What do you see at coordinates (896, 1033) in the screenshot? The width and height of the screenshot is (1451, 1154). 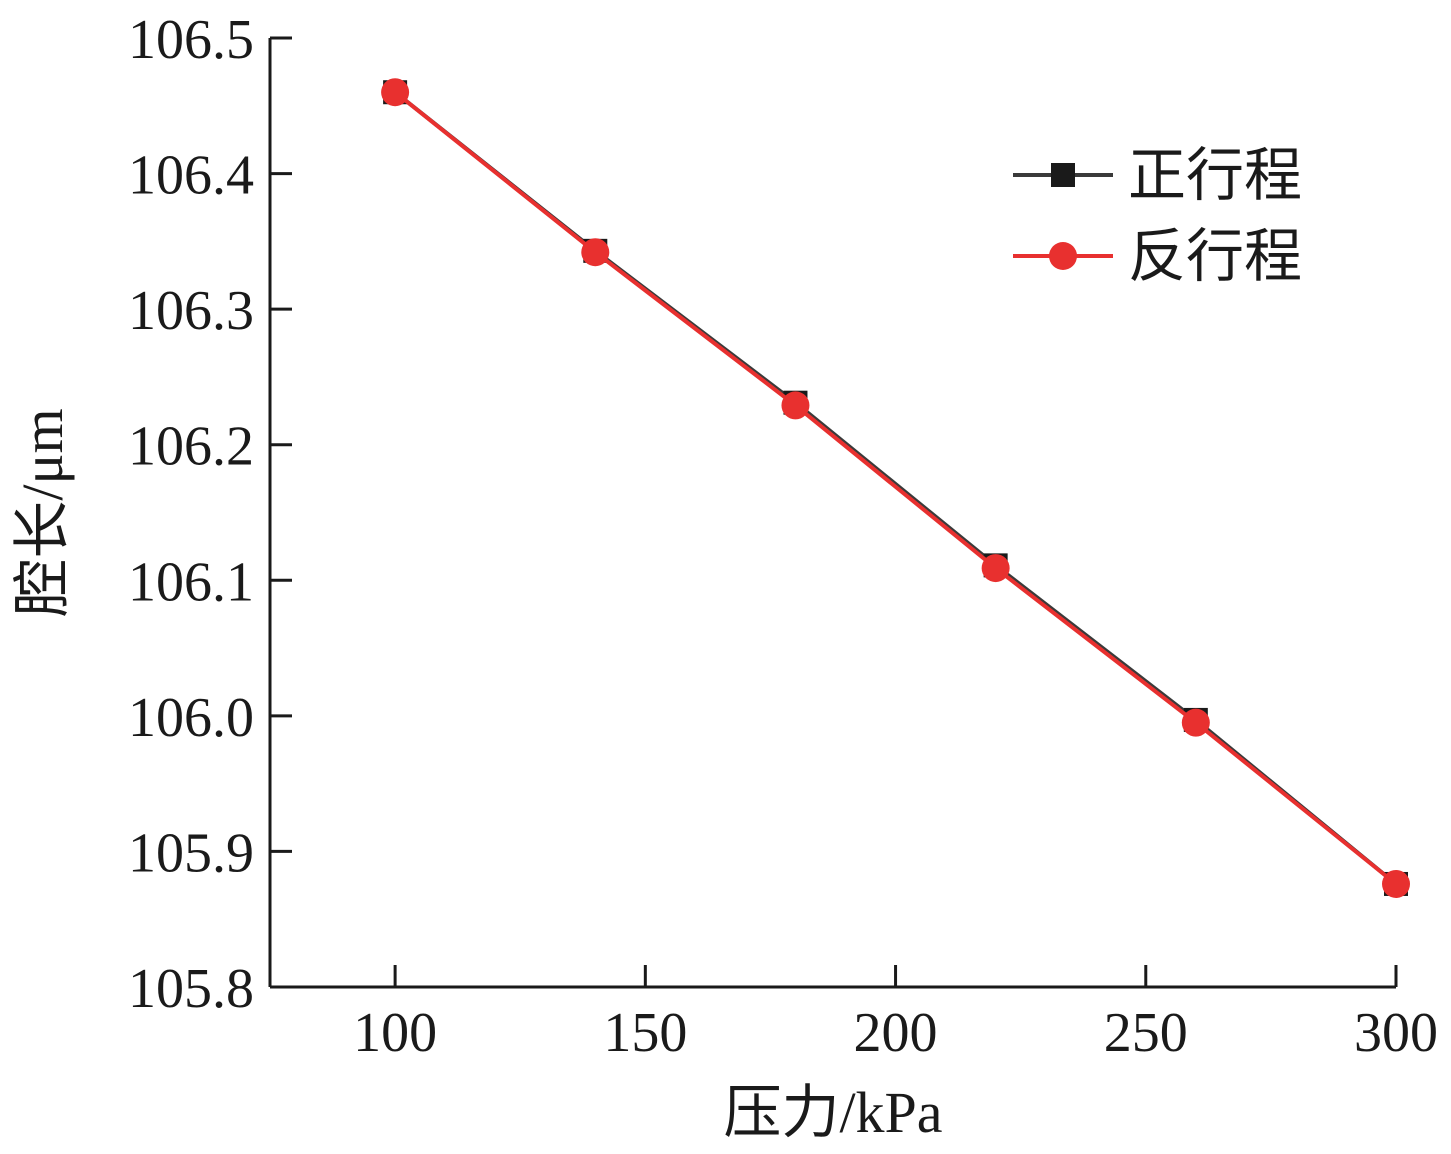 I see `x-tick-label: 200` at bounding box center [896, 1033].